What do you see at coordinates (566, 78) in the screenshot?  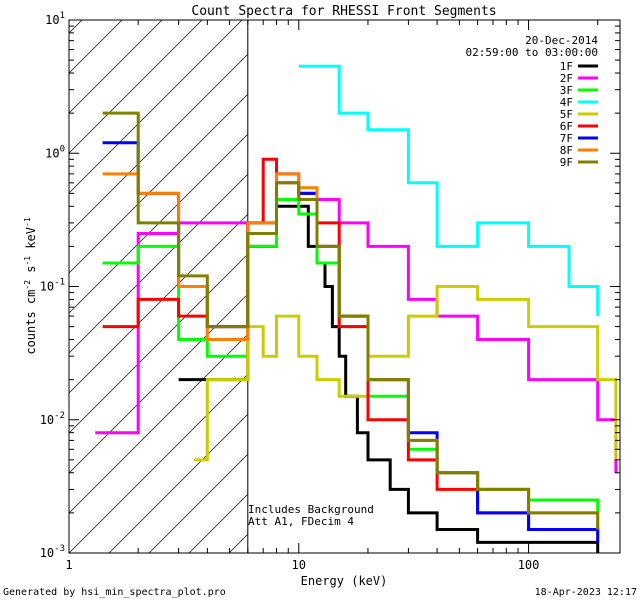 I see `legend-label-2f: 2F` at bounding box center [566, 78].